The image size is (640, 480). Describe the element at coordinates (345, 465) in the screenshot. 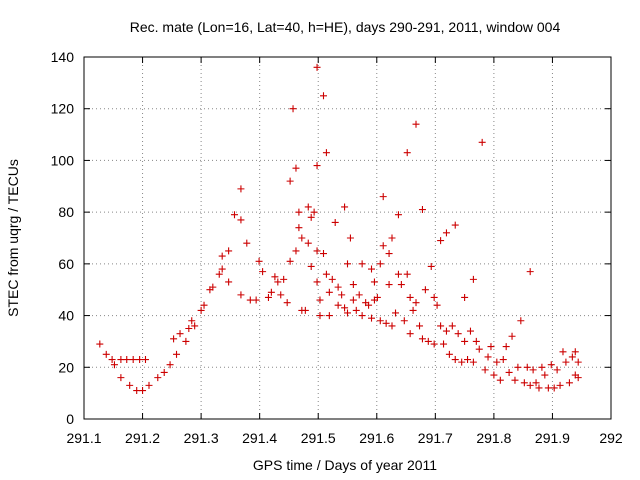

I see `x-axis-label: GPS time / Days of year 2011` at that location.